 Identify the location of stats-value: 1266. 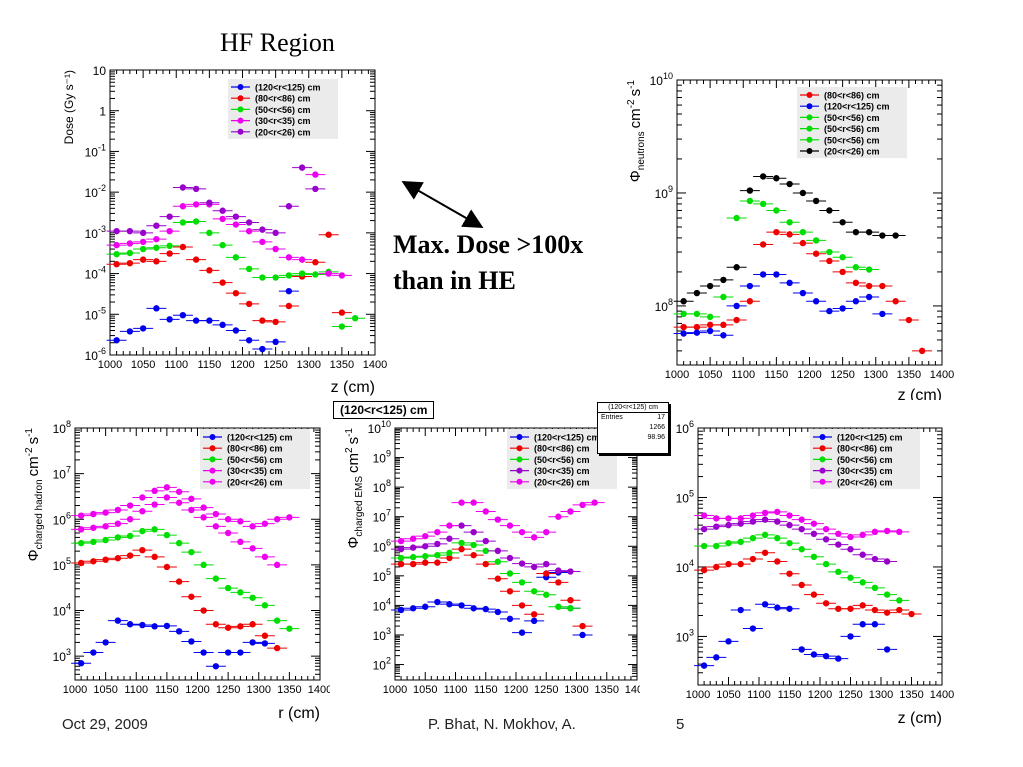
(657, 427).